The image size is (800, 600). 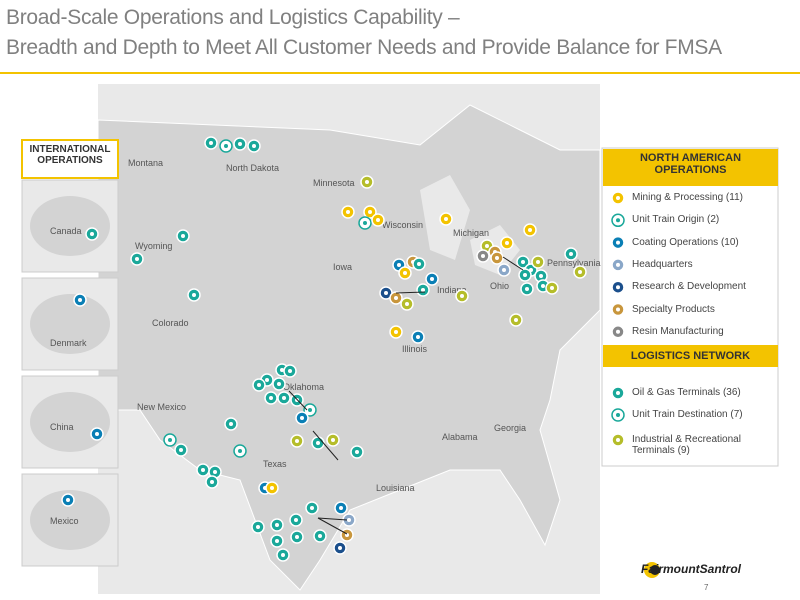 What do you see at coordinates (471, 233) in the screenshot?
I see `state-label: Michigan` at bounding box center [471, 233].